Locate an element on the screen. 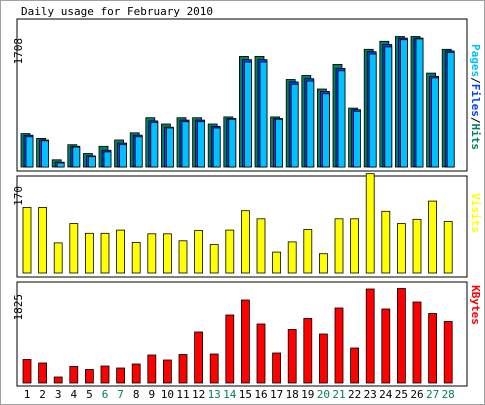 This screenshot has width=485, height=405. x-label-day-17: 17 is located at coordinates (276, 394).